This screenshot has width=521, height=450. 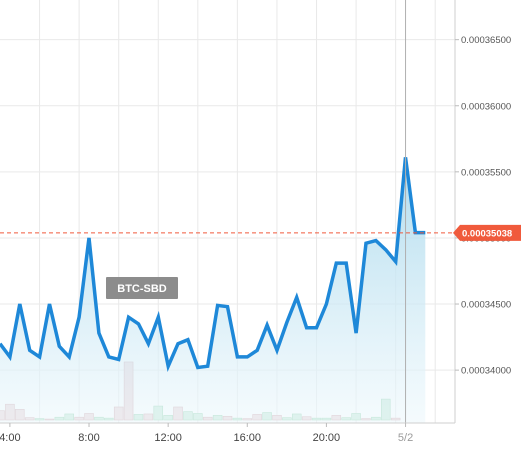 I want to click on time-axis: 4:00 8:00 12:00 16:00 20:00 5/2, so click(x=206, y=433).